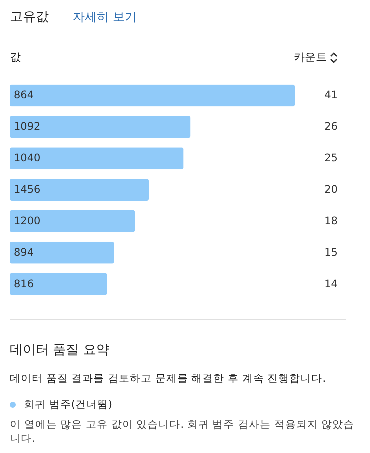 The width and height of the screenshot is (370, 453). I want to click on y-tick-label: 1092, so click(27, 127).